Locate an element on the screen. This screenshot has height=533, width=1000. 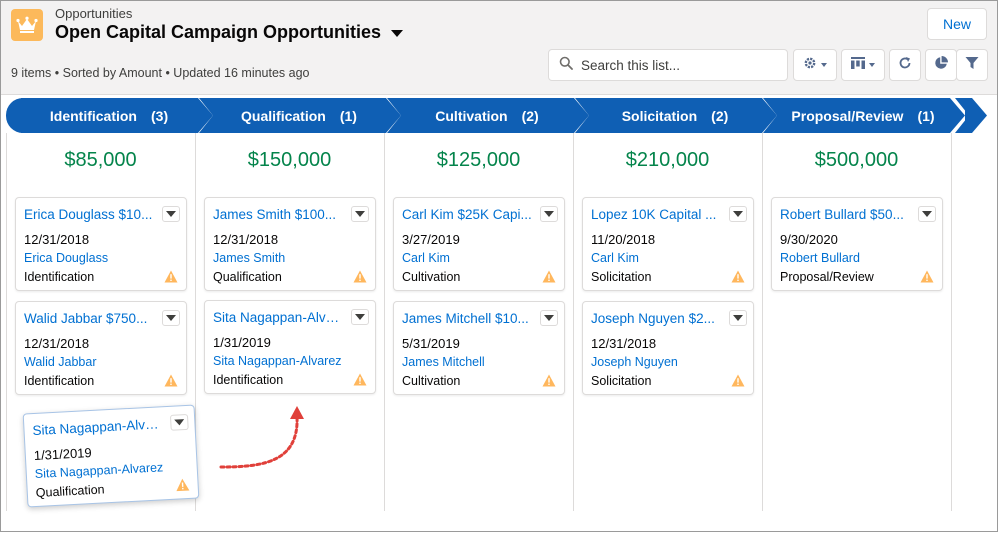
close-date: 5/31/2019 is located at coordinates (431, 343).